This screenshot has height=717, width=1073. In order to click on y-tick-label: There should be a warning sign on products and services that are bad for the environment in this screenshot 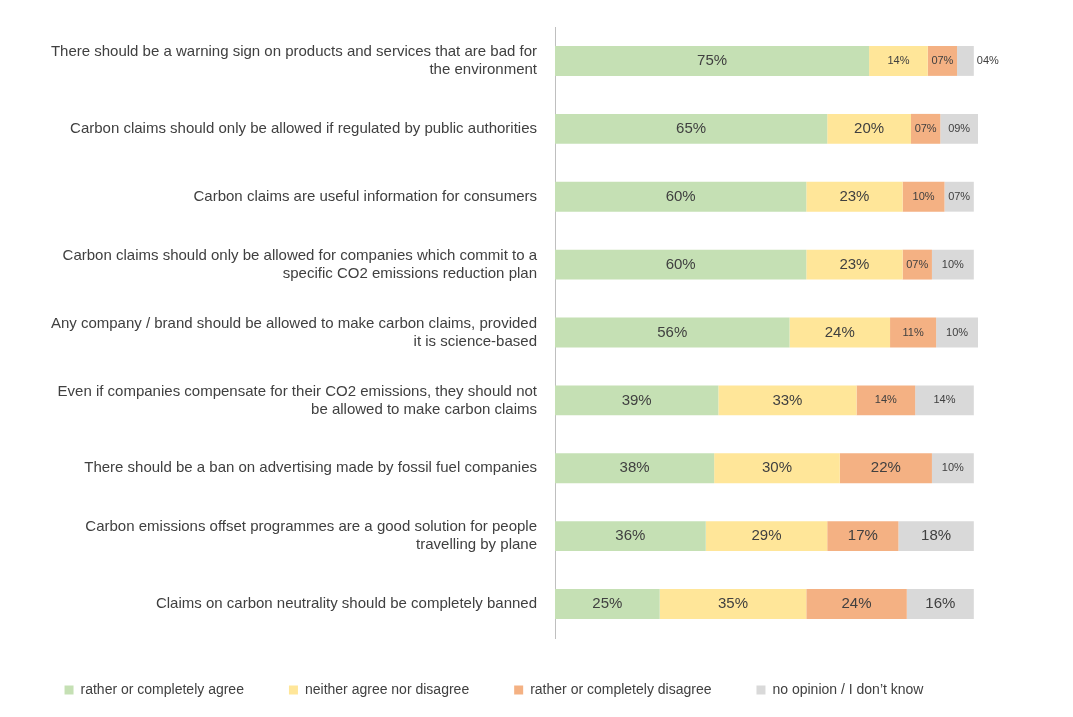, I will do `click(294, 60)`.